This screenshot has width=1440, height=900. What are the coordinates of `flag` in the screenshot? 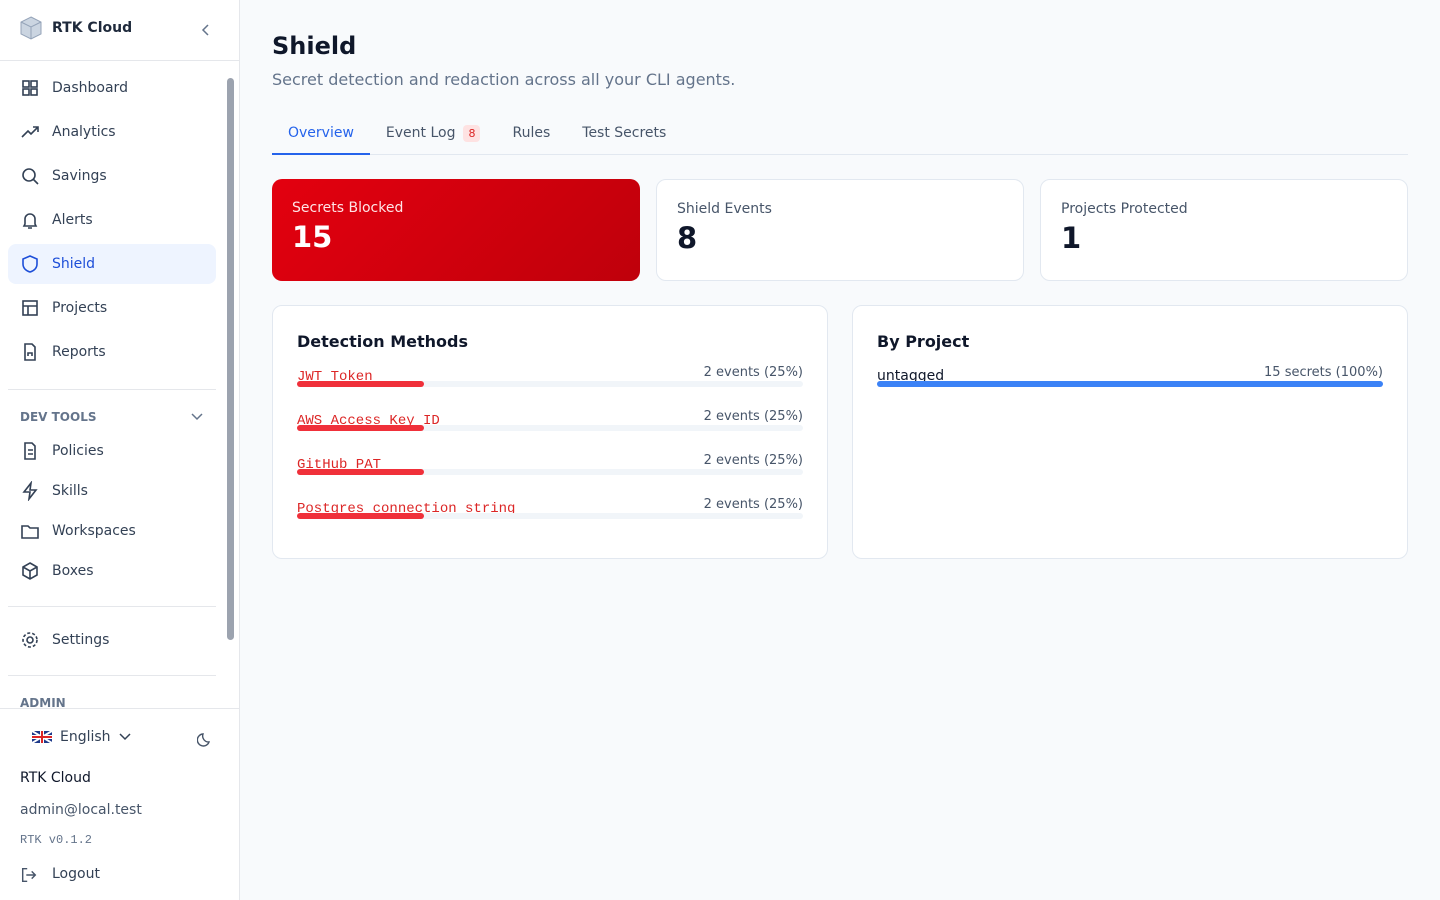 It's located at (42, 737).